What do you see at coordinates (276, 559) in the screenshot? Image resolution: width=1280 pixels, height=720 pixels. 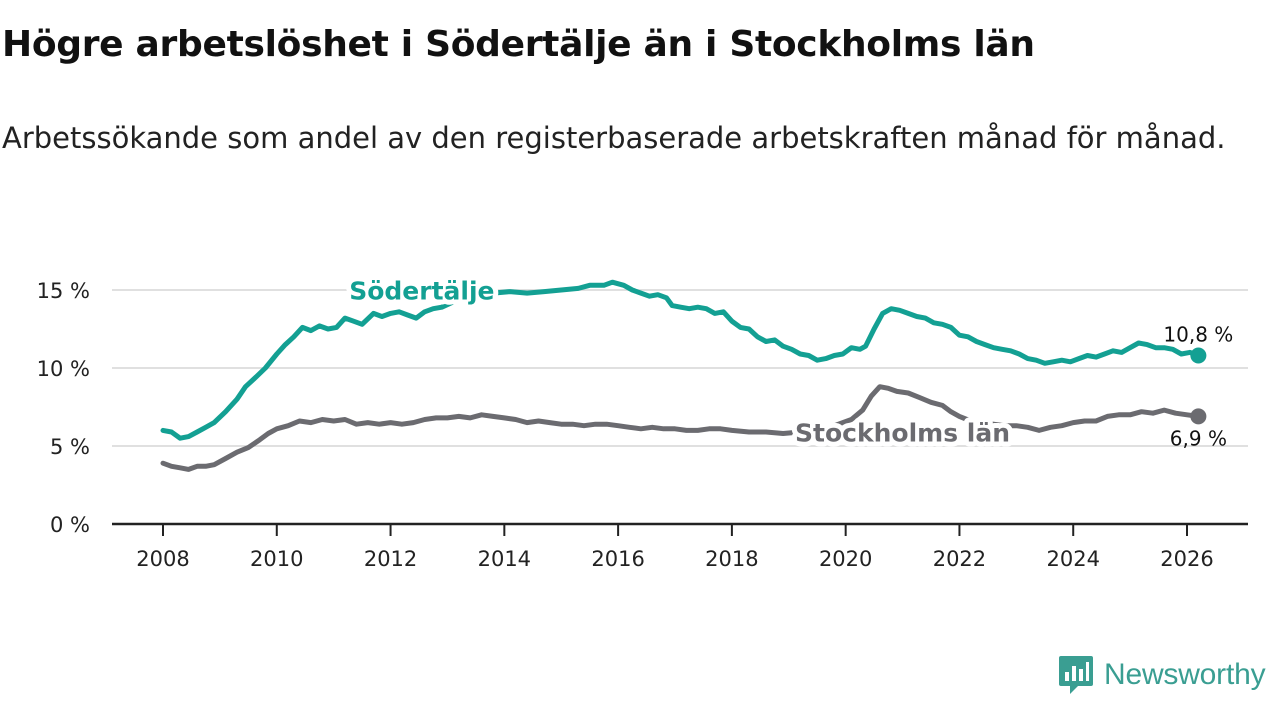 I see `x-tick-label: 2010` at bounding box center [276, 559].